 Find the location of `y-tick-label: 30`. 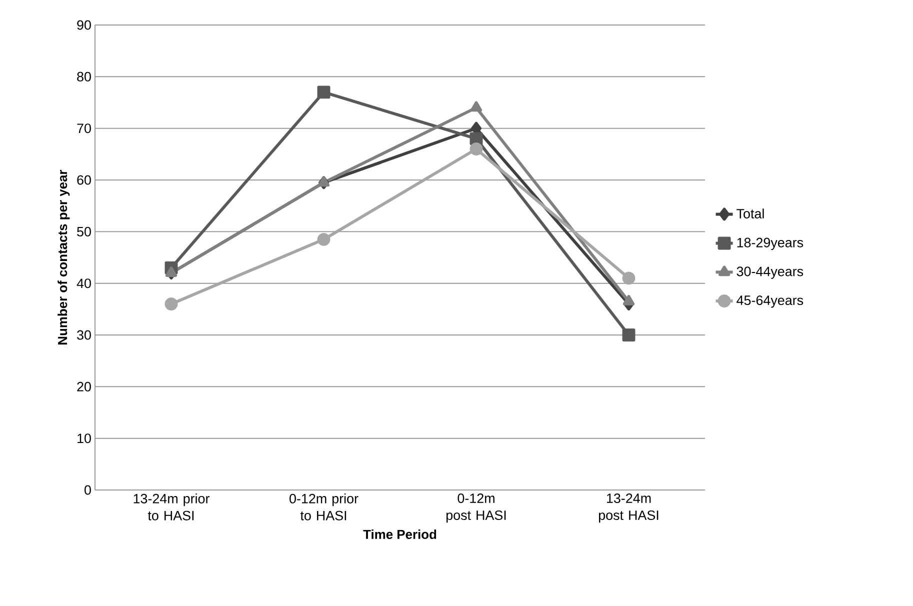

y-tick-label: 30 is located at coordinates (84, 335).